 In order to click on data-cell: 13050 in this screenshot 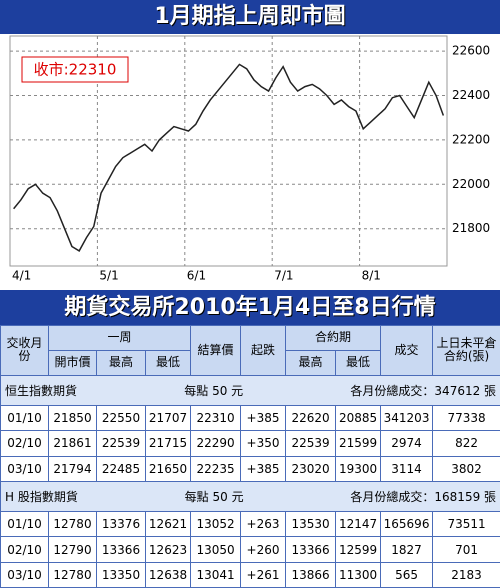, I will do `click(216, 549)`.